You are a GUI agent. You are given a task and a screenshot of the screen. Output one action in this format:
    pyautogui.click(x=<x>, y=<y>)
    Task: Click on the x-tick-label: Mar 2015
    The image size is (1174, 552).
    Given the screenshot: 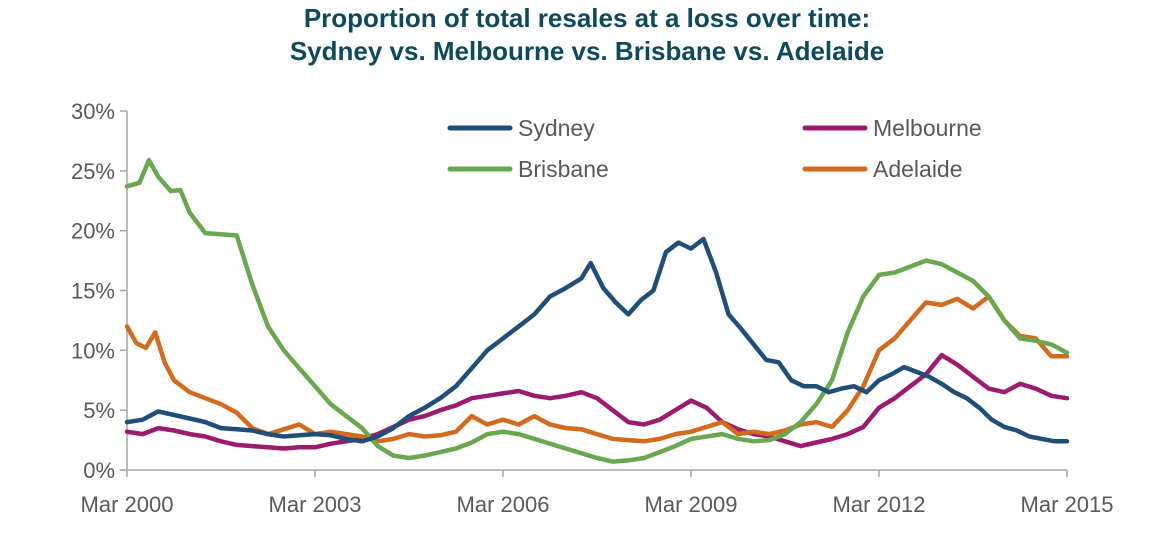 What is the action you would take?
    pyautogui.click(x=1067, y=504)
    